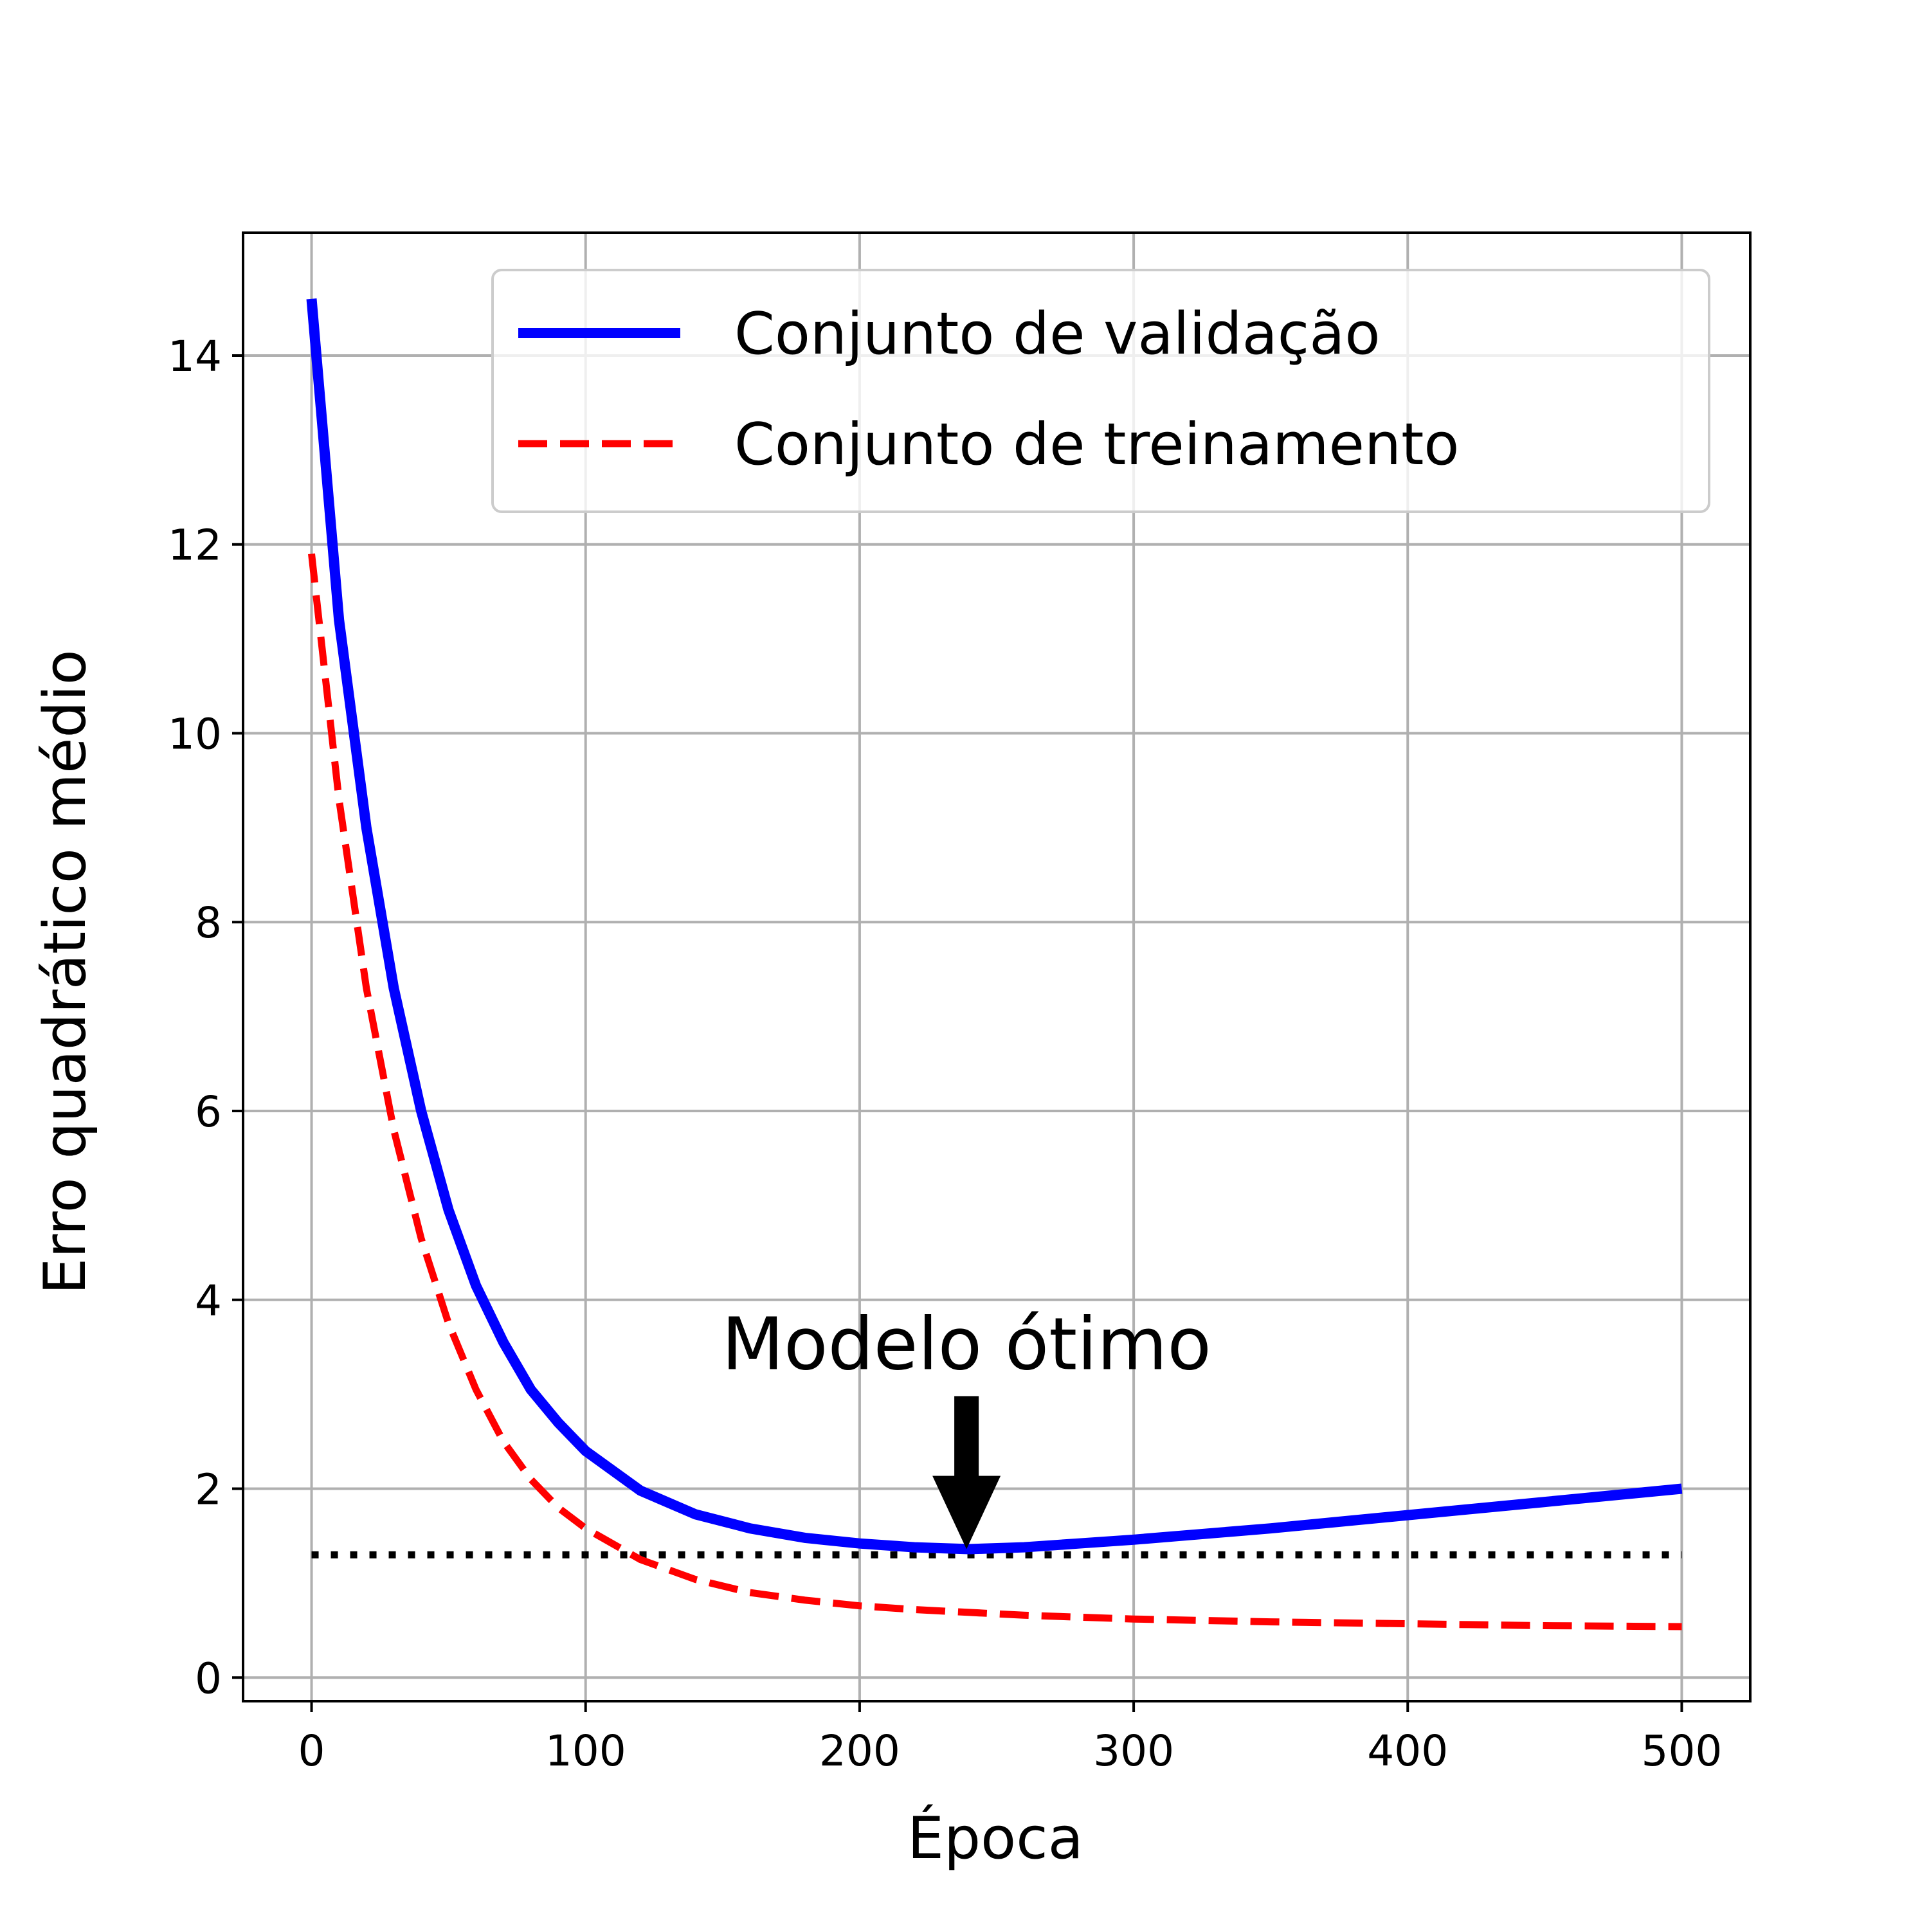  Describe the element at coordinates (65, 971) in the screenshot. I see `y-axis-label: Erro quadrático médio` at that location.